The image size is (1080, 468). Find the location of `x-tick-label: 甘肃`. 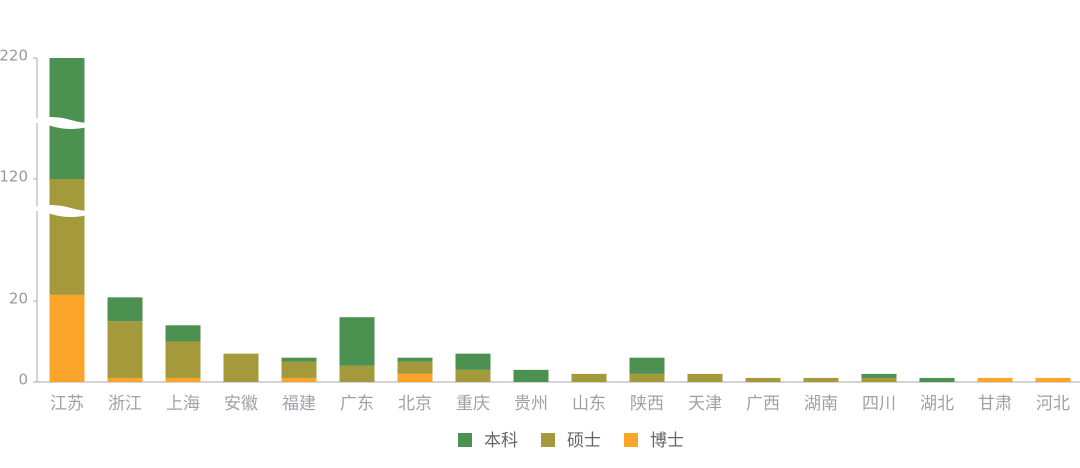

x-tick-label: 甘肃 is located at coordinates (995, 404).